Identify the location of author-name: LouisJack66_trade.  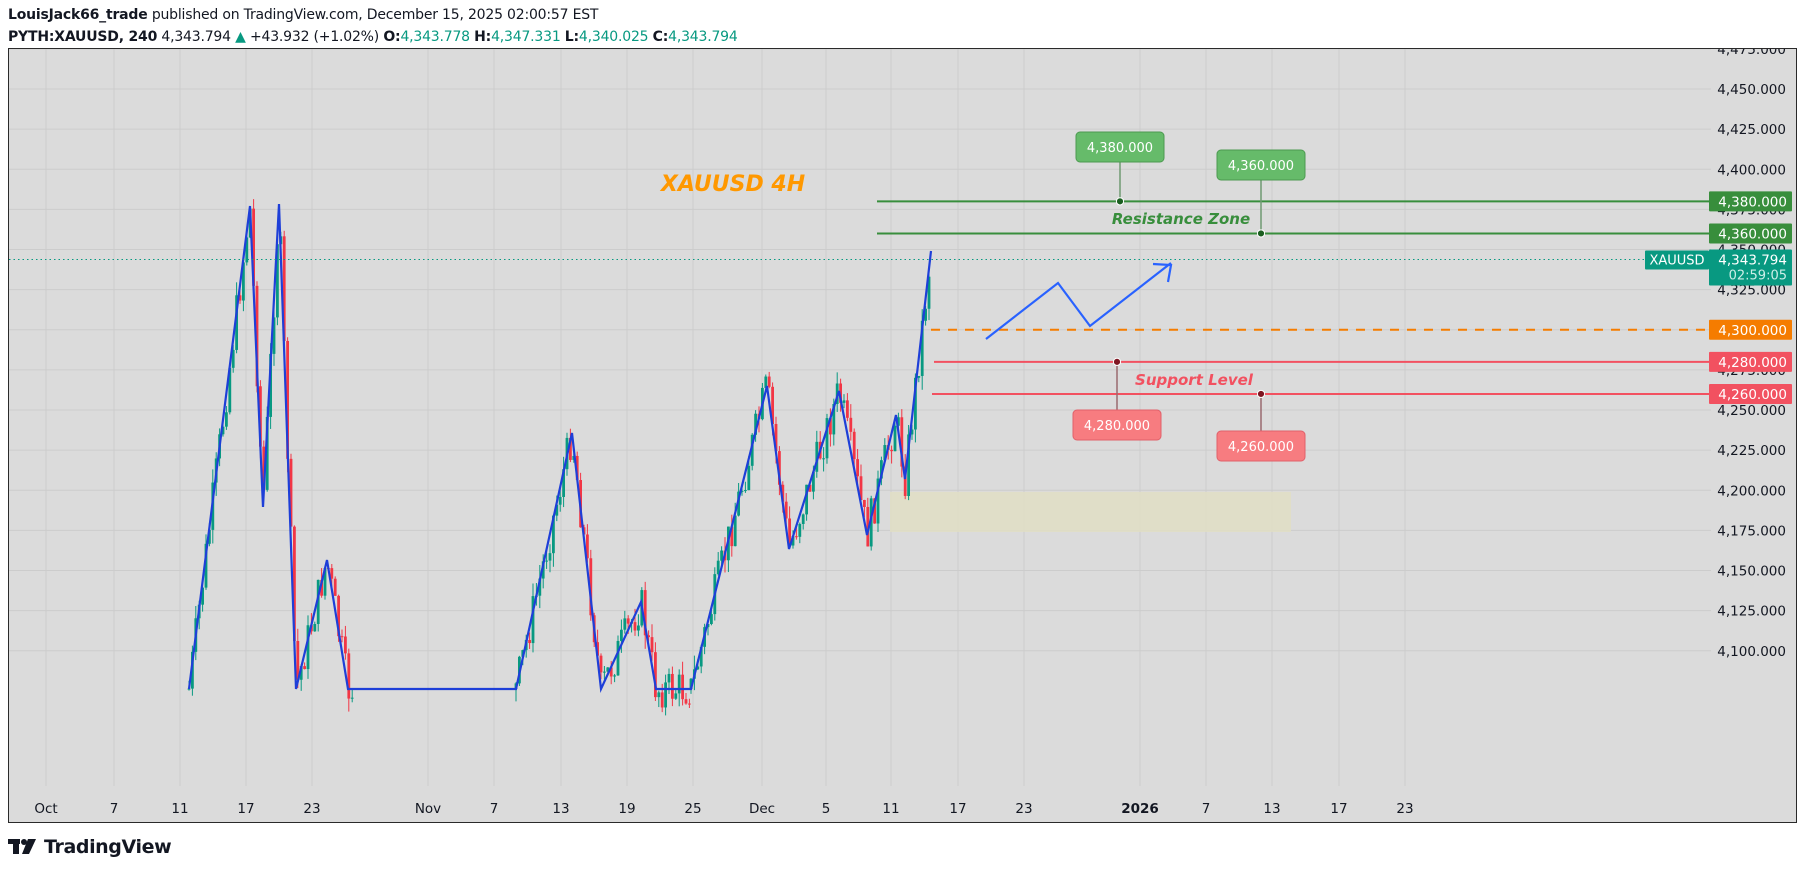
(78, 15).